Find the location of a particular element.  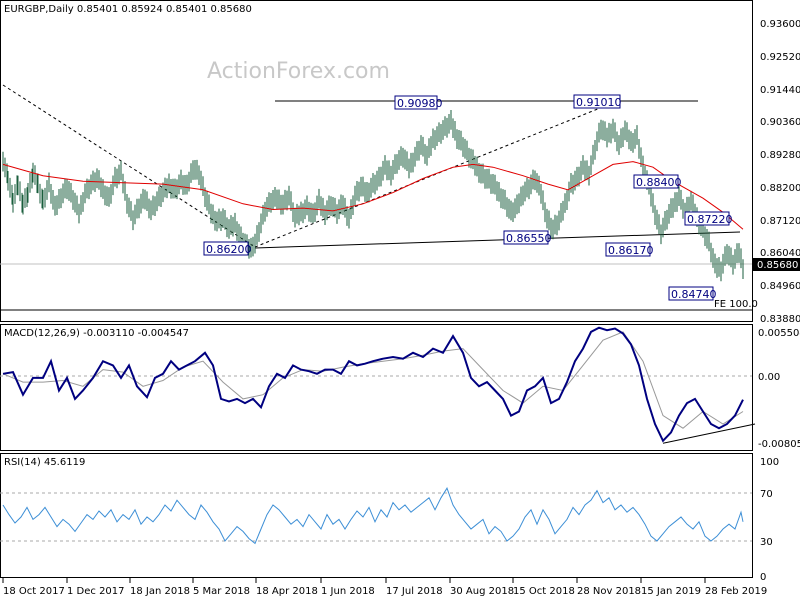

price-y-tick: 0.91440 is located at coordinates (780, 90).